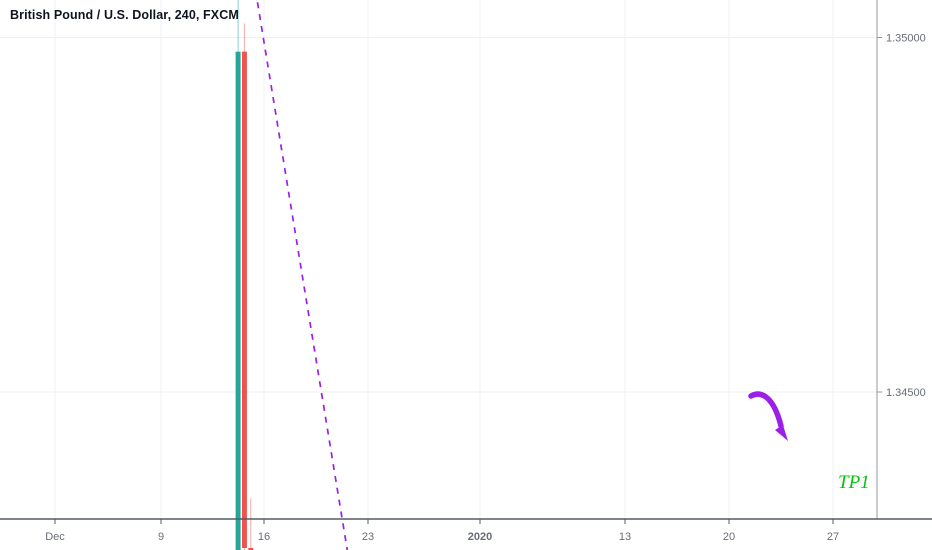  I want to click on time-tick-label: 20, so click(729, 537).